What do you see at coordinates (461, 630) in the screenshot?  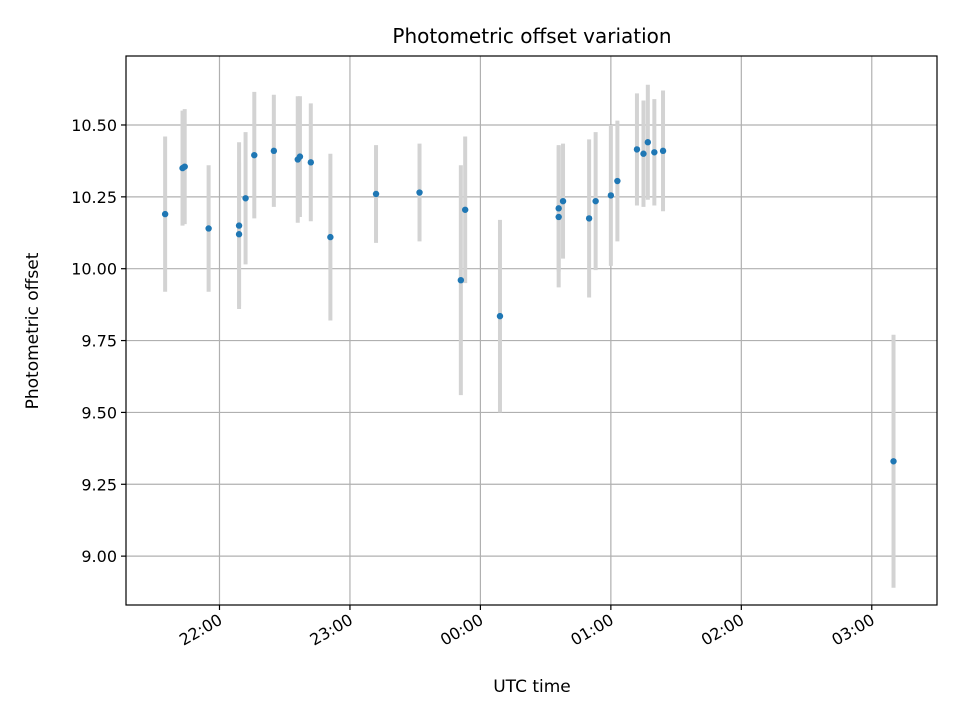 I see `x-tick-label: 00:00` at bounding box center [461, 630].